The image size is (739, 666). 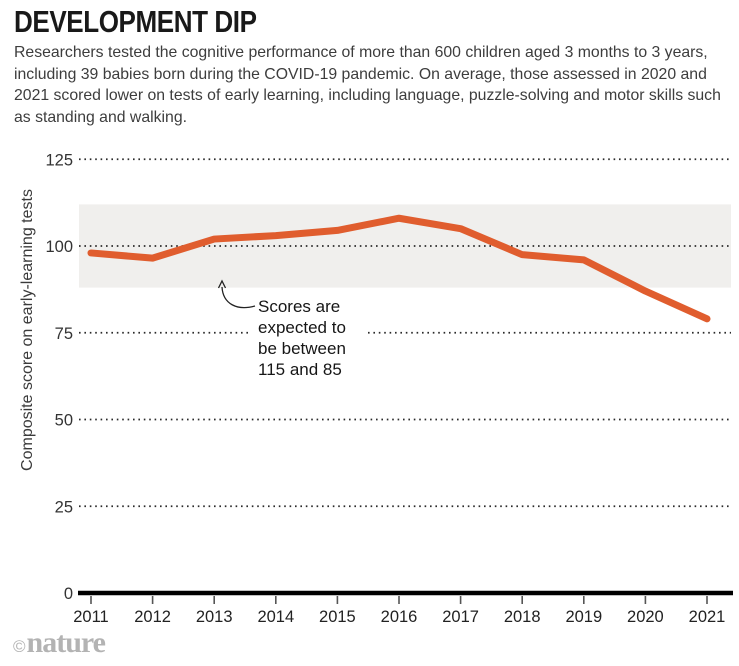 What do you see at coordinates (64, 421) in the screenshot?
I see `y-tick-label-50: 50` at bounding box center [64, 421].